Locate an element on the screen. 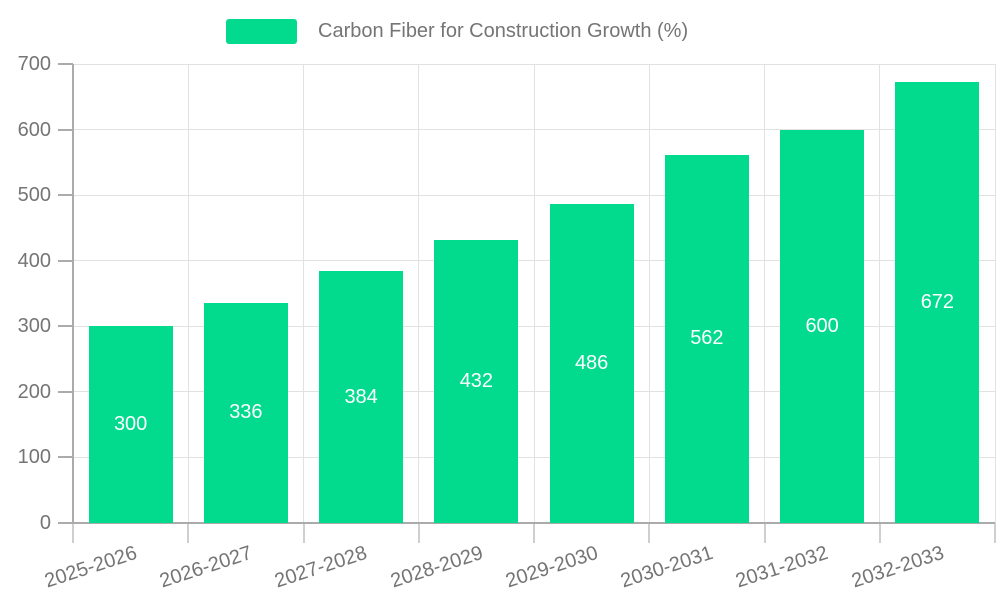  bar-2029-2030: 486 is located at coordinates (591, 363).